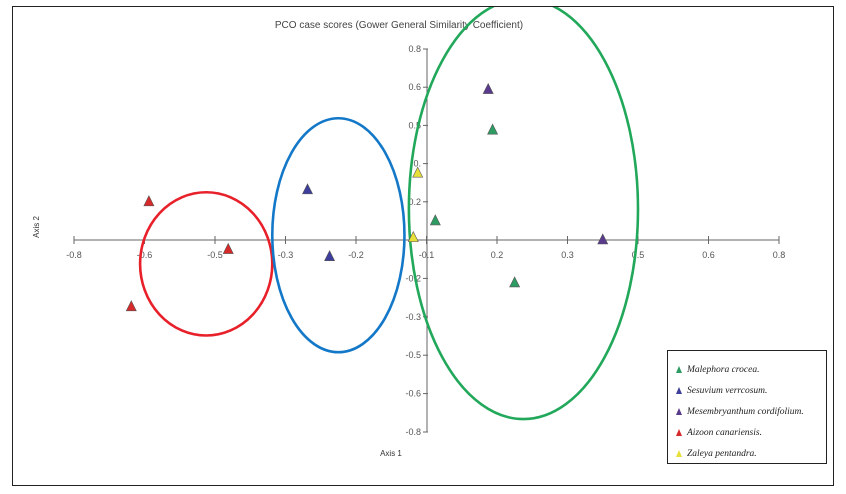 This screenshot has height=494, width=846. Describe the element at coordinates (727, 390) in the screenshot. I see `legend-label: Sesuvium verrcosum.` at that location.